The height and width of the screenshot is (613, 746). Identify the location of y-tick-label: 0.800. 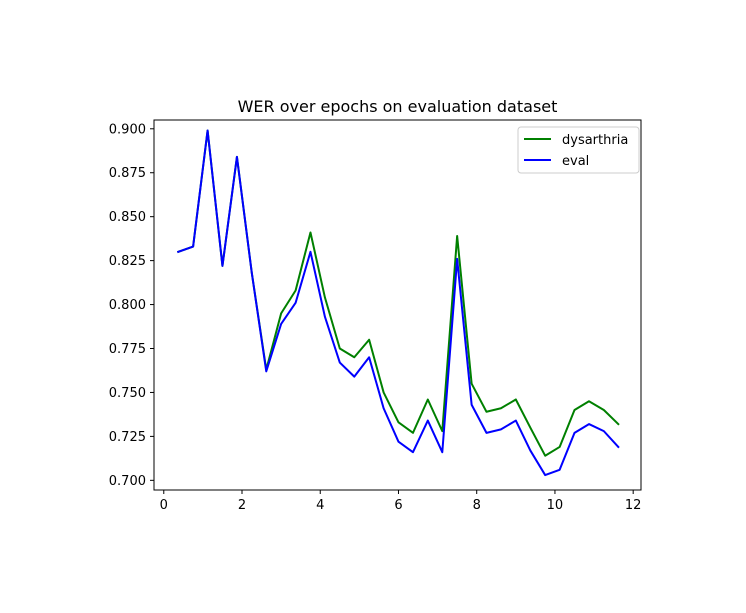
(127, 305).